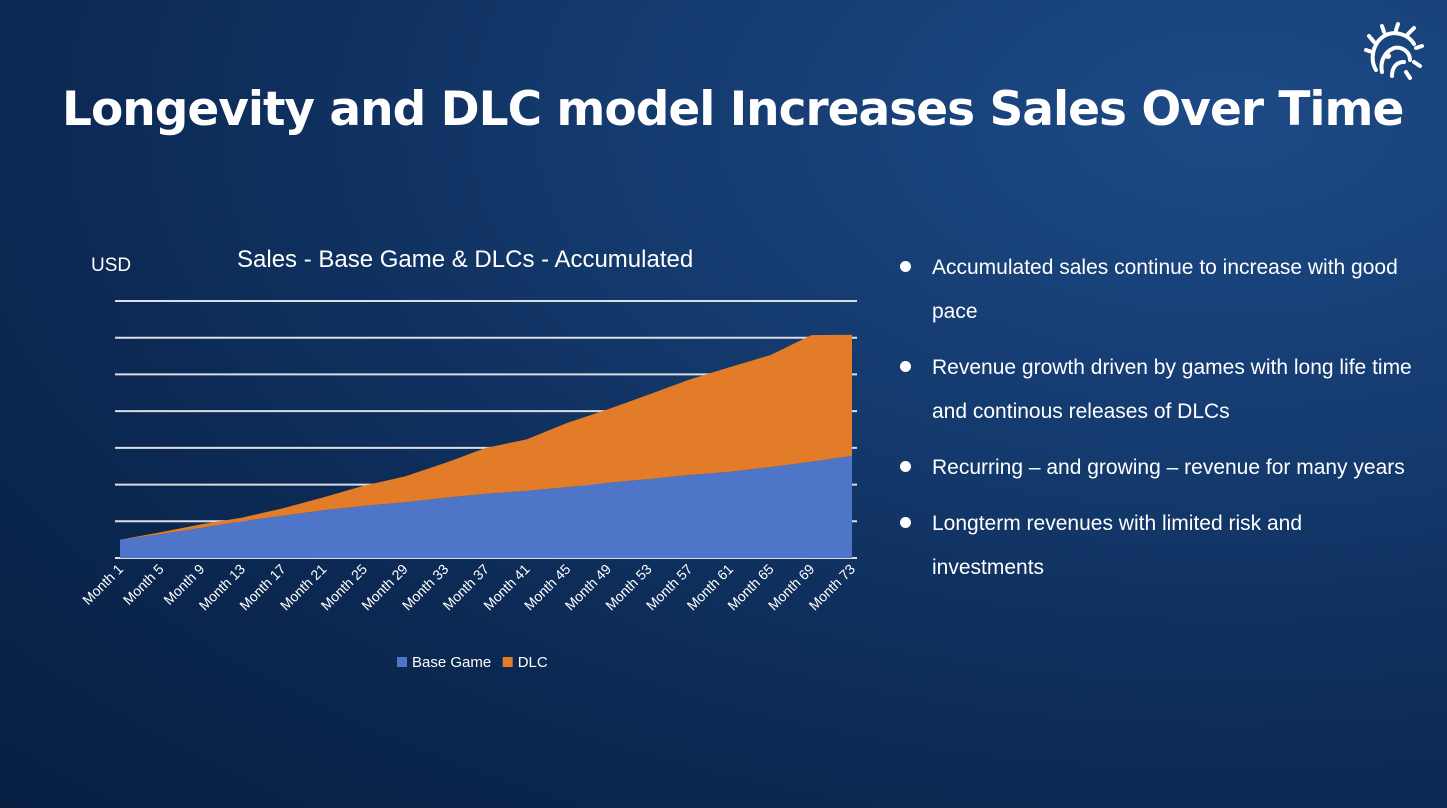 This screenshot has height=808, width=1447. Describe the element at coordinates (1394, 51) in the screenshot. I see `paradox-logo-icon` at that location.